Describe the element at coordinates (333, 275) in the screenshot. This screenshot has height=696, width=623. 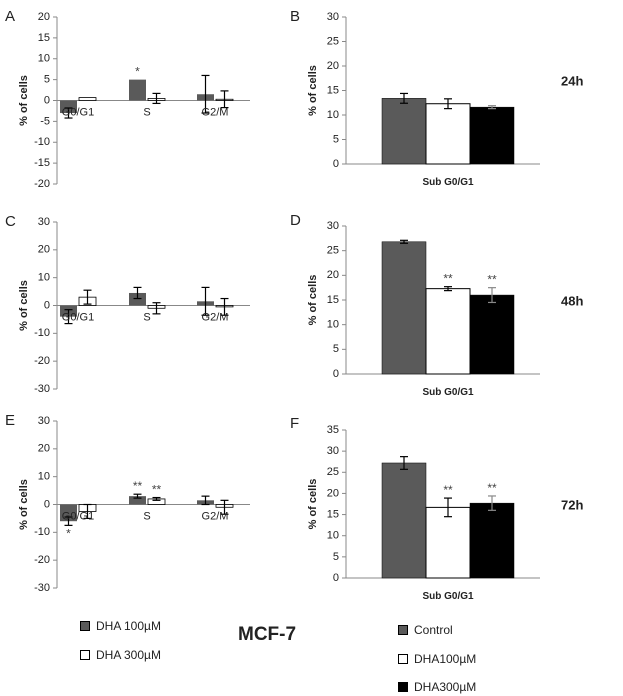
I see `y-tick-label-d: 20` at that location.